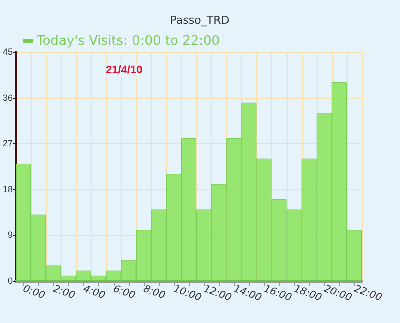 The width and height of the screenshot is (400, 323). Describe the element at coordinates (64, 293) in the screenshot. I see `x-tick-label: 2:00` at that location.